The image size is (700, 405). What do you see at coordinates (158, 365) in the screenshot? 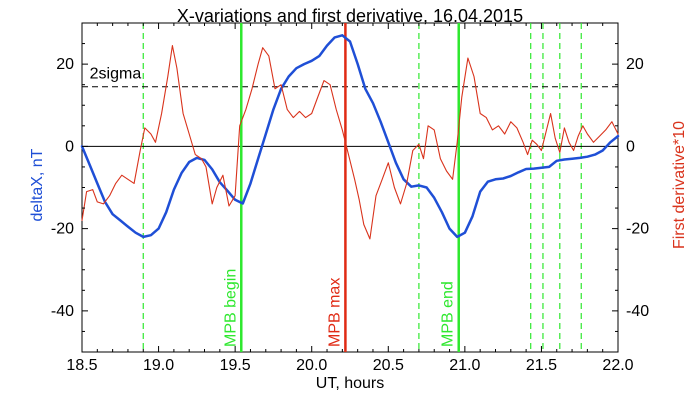
I see `x-tick-label: 19.0` at bounding box center [158, 365].